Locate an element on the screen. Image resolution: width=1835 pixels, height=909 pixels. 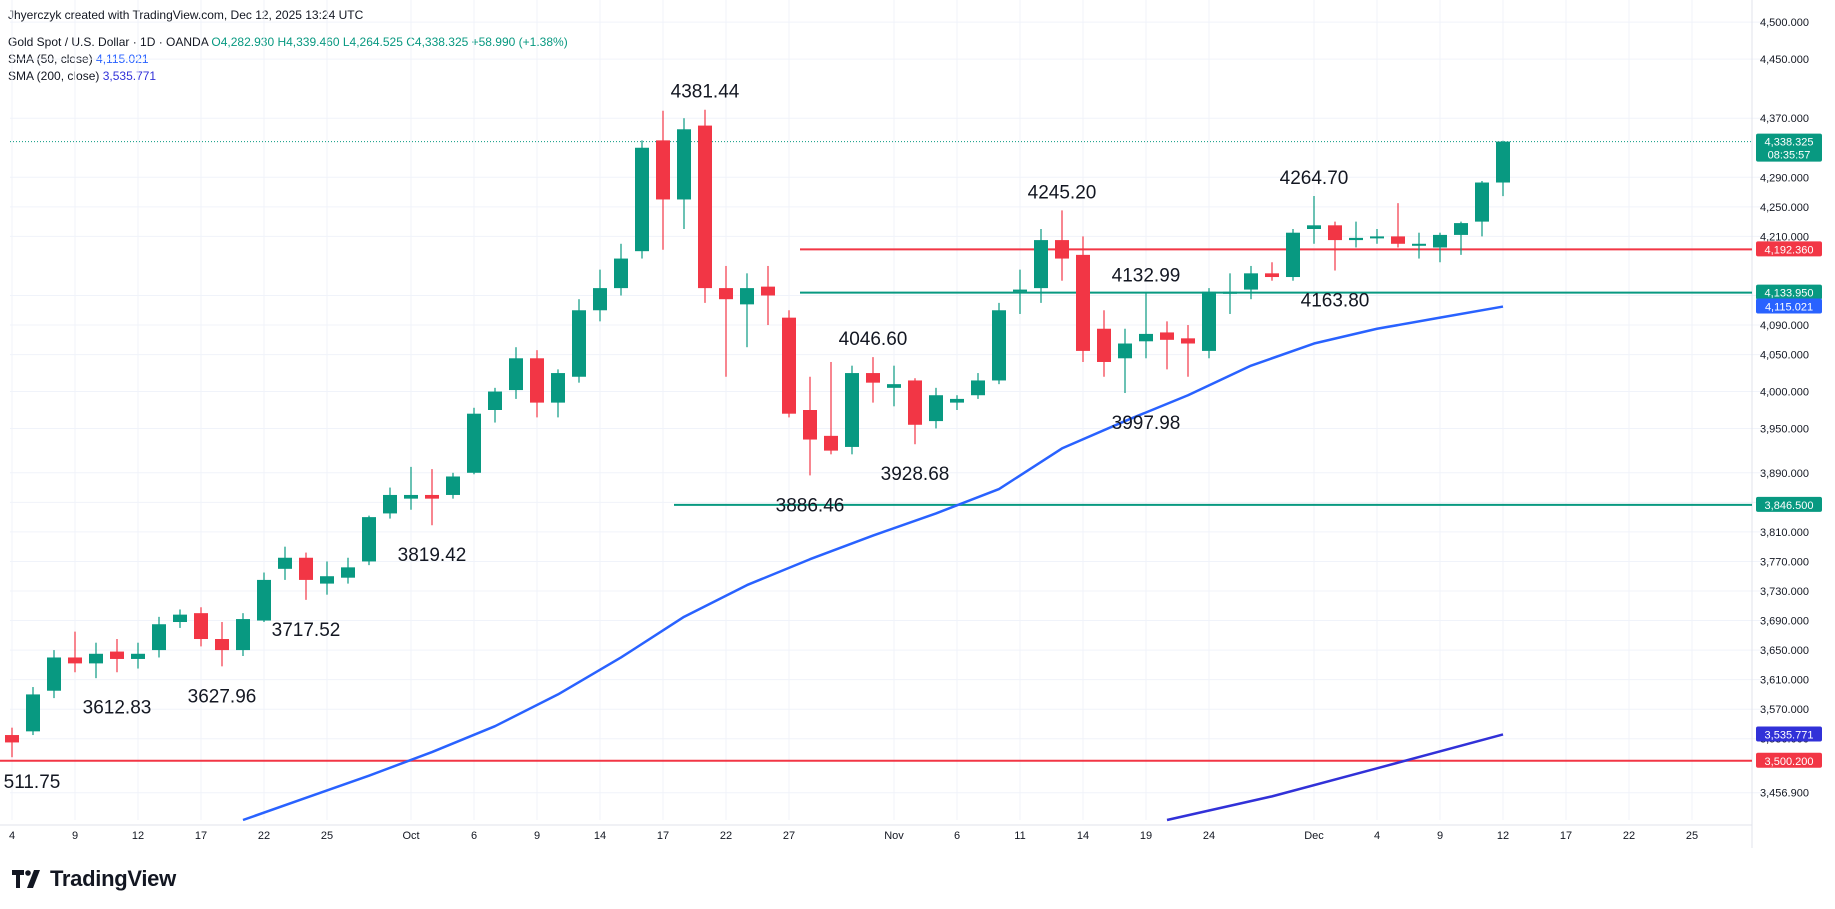
level-price-badge: 4,192.360 is located at coordinates (1789, 249).